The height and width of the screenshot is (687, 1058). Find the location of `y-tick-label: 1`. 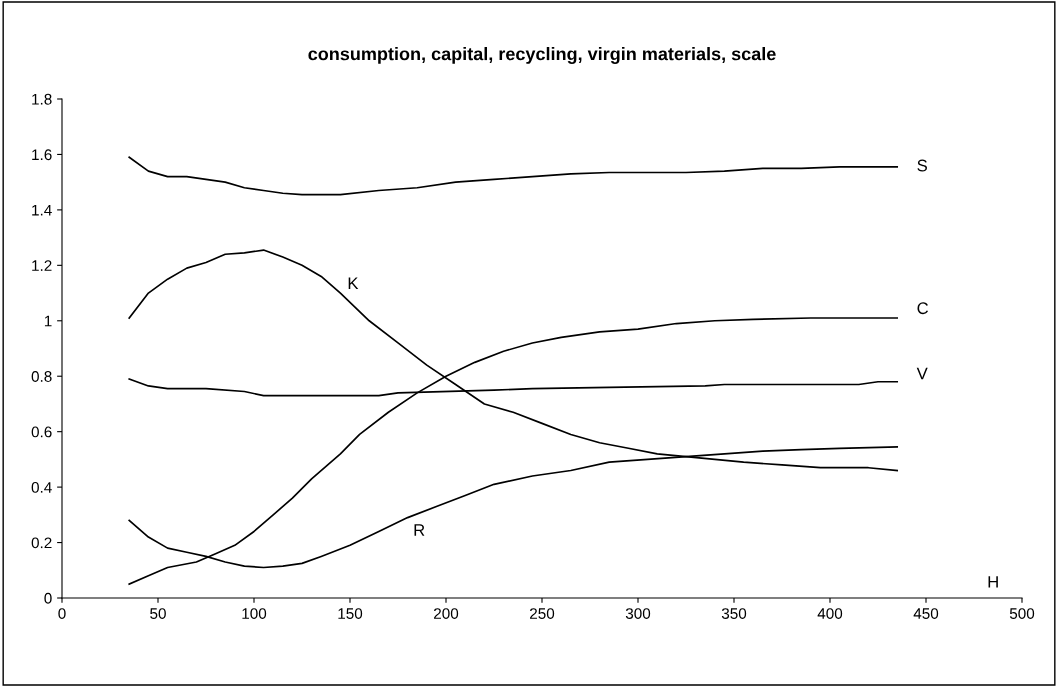

y-tick-label: 1 is located at coordinates (48, 321).